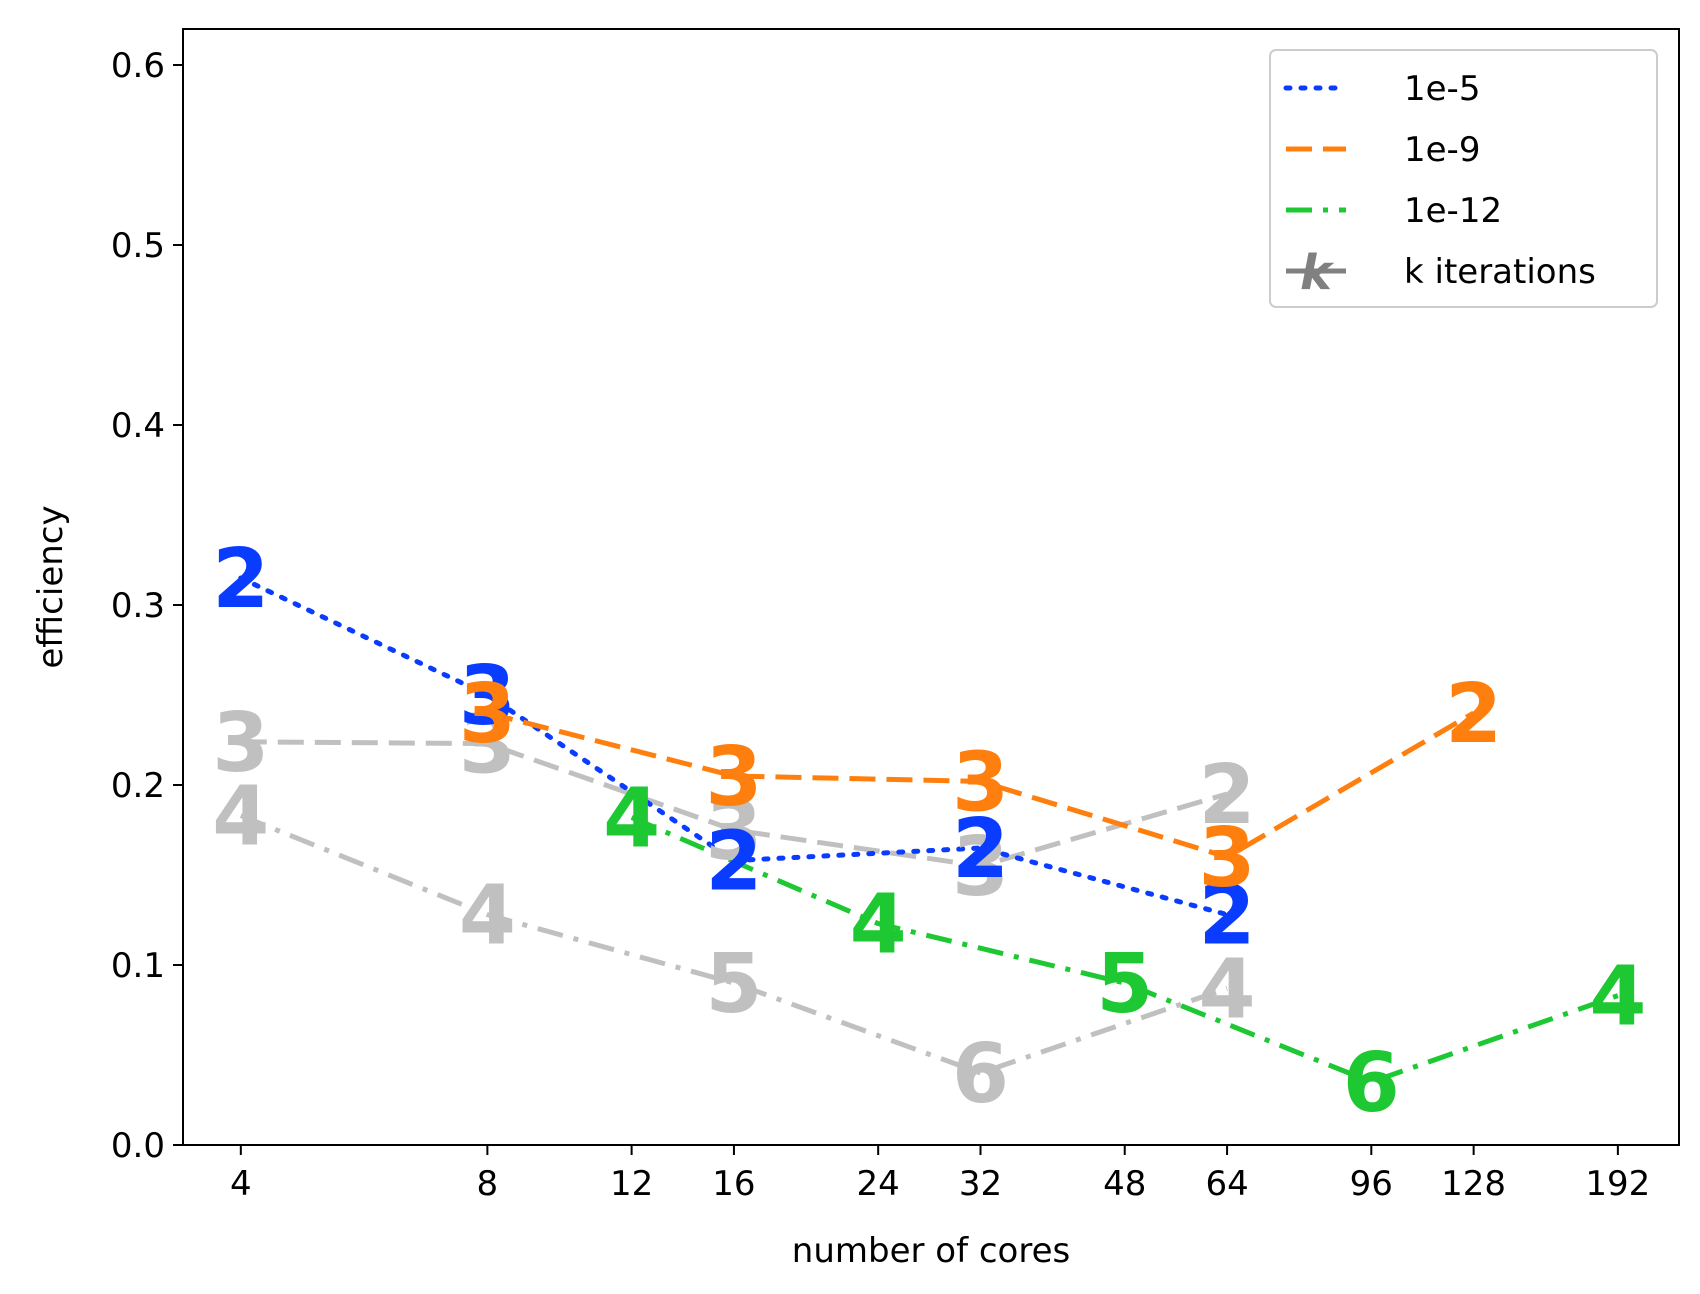  What do you see at coordinates (1473, 1184) in the screenshot?
I see `x-tick-label: 128` at bounding box center [1473, 1184].